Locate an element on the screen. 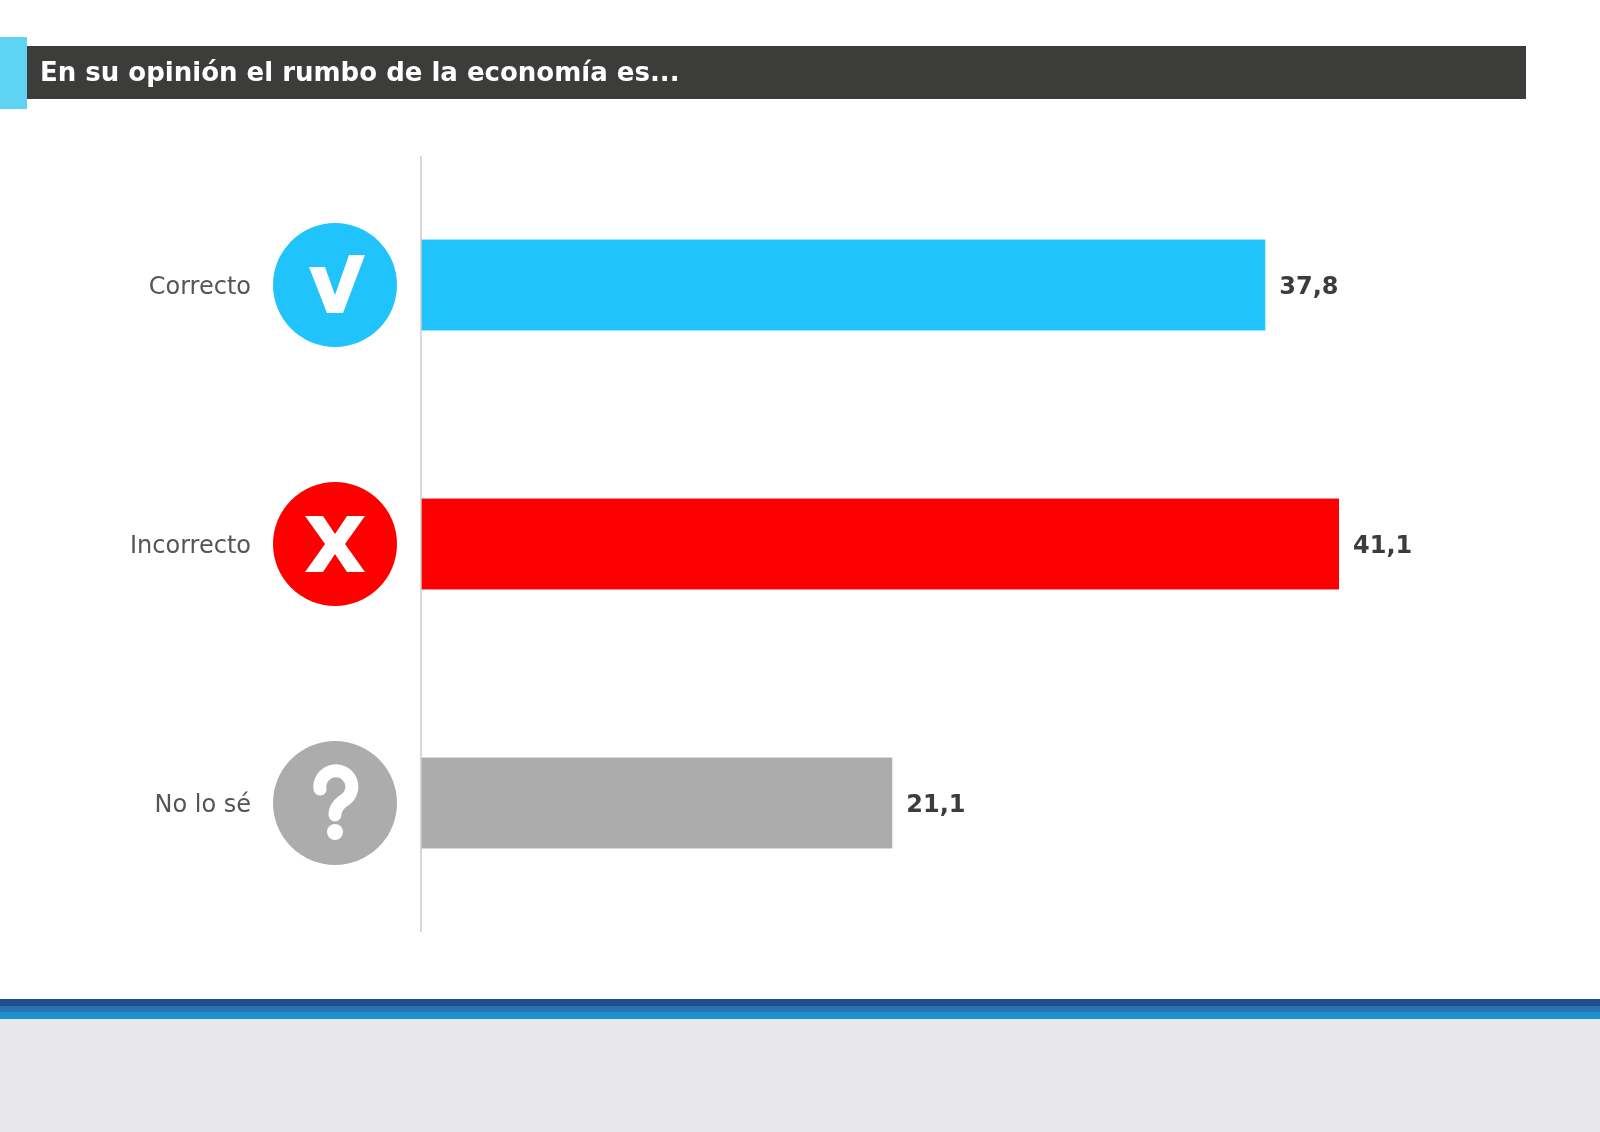 The height and width of the screenshot is (1132, 1600). data-label: 21,1 is located at coordinates (936, 804).